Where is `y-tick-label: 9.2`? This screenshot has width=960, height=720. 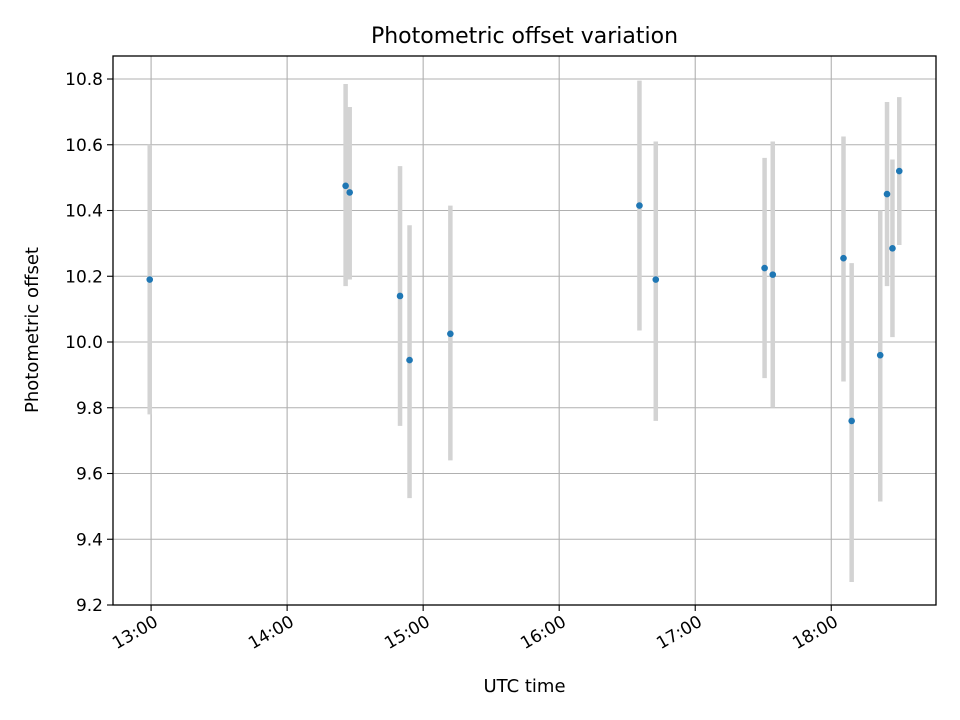 y-tick-label: 9.2 is located at coordinates (89, 606).